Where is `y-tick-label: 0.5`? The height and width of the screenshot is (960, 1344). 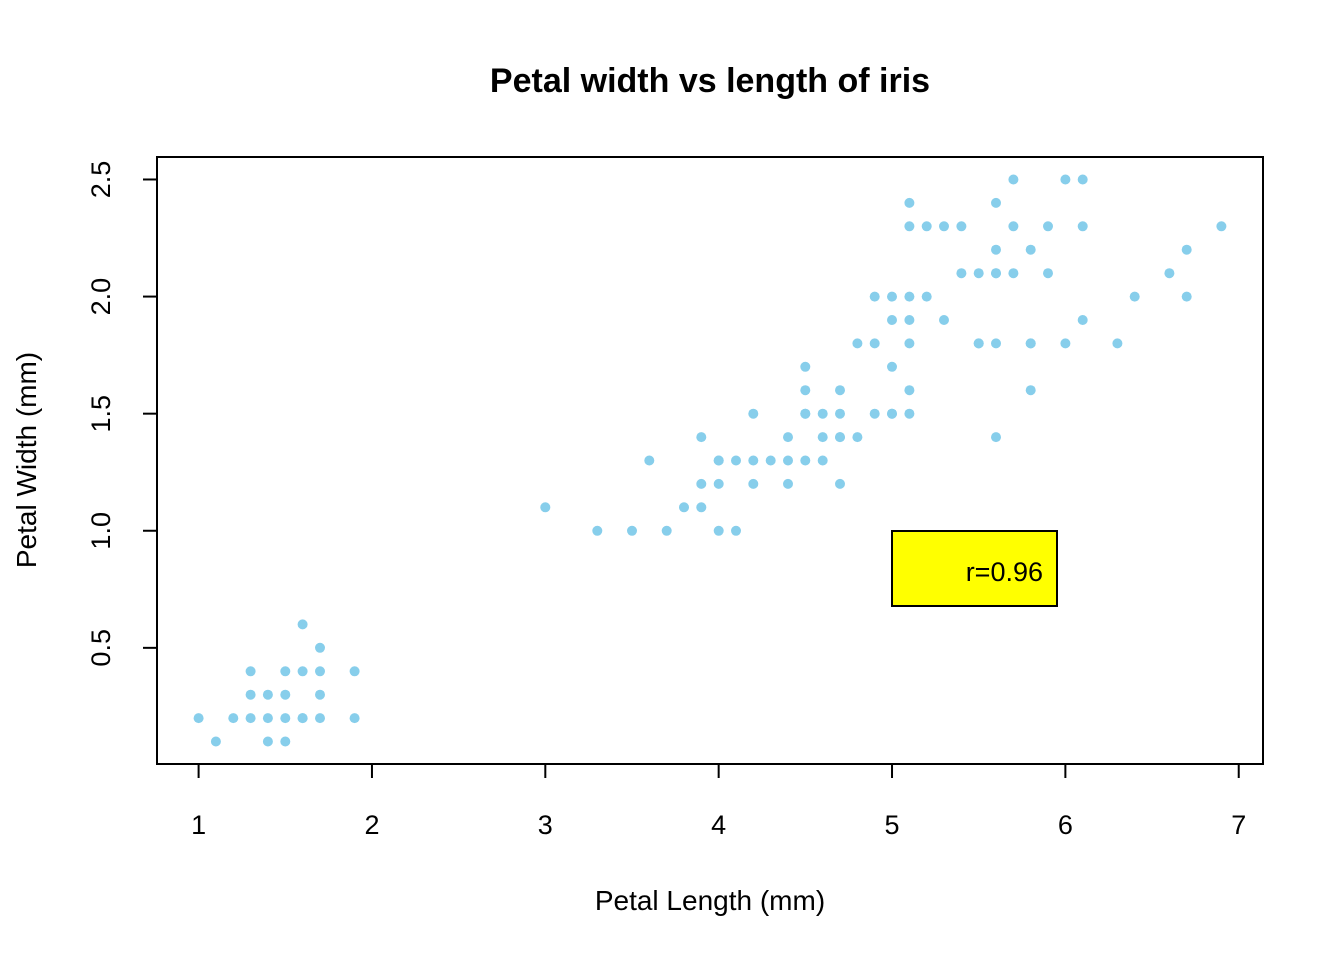
y-tick-label: 0.5 is located at coordinates (101, 648).